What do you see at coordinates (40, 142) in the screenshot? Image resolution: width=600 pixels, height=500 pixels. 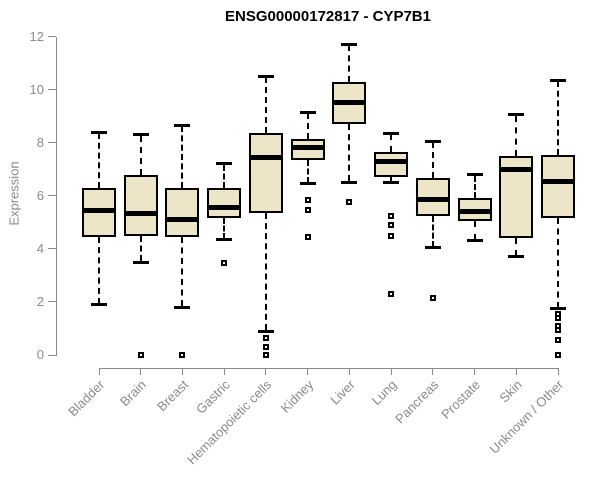 I see `y-axis-tick-label: 8` at bounding box center [40, 142].